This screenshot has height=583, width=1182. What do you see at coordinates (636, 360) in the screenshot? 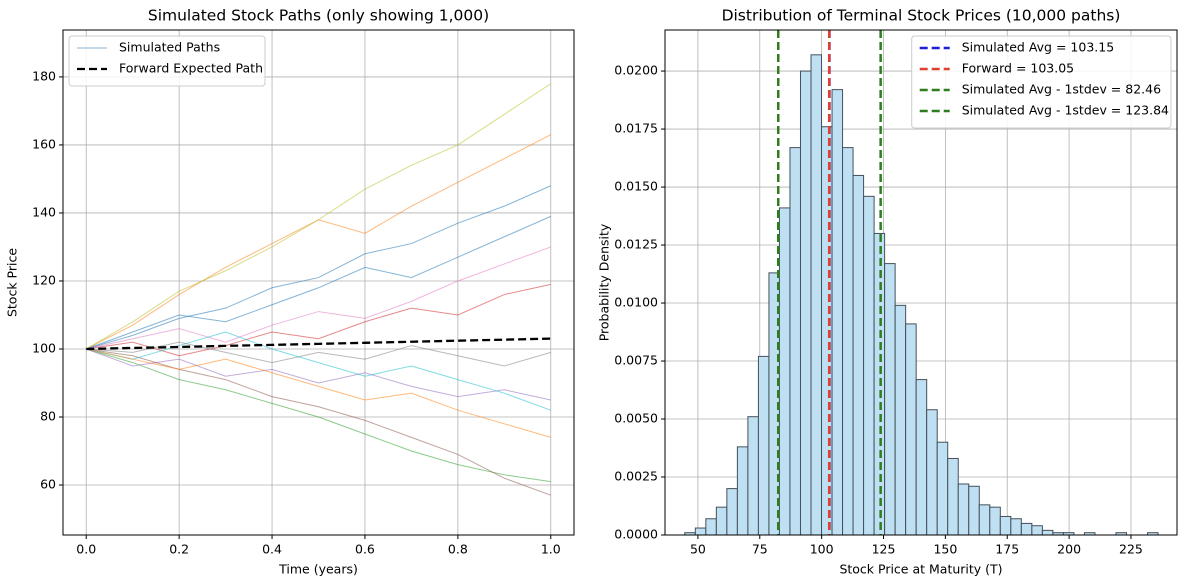
I see `y-tick-label: 0.0075` at bounding box center [636, 360].